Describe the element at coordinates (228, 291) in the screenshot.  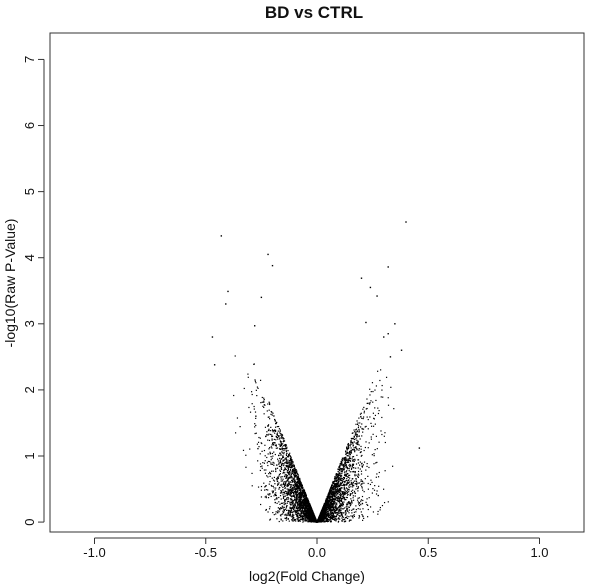
I see `data-point-outlier` at that location.